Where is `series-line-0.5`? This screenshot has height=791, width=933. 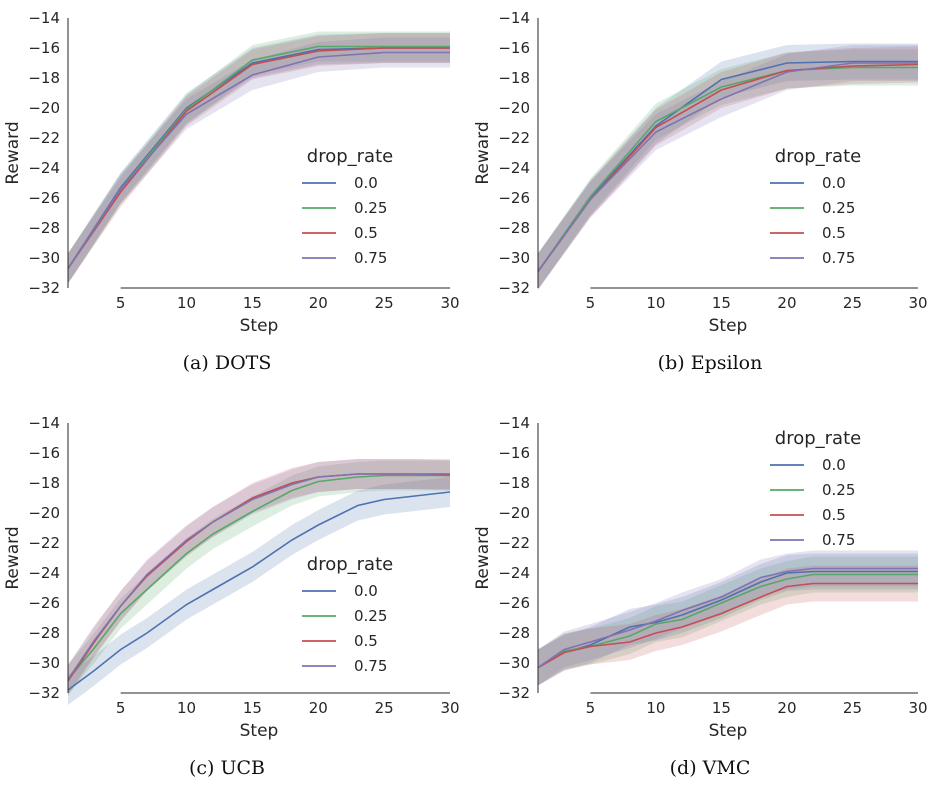 series-line-0.5 is located at coordinates (727, 625).